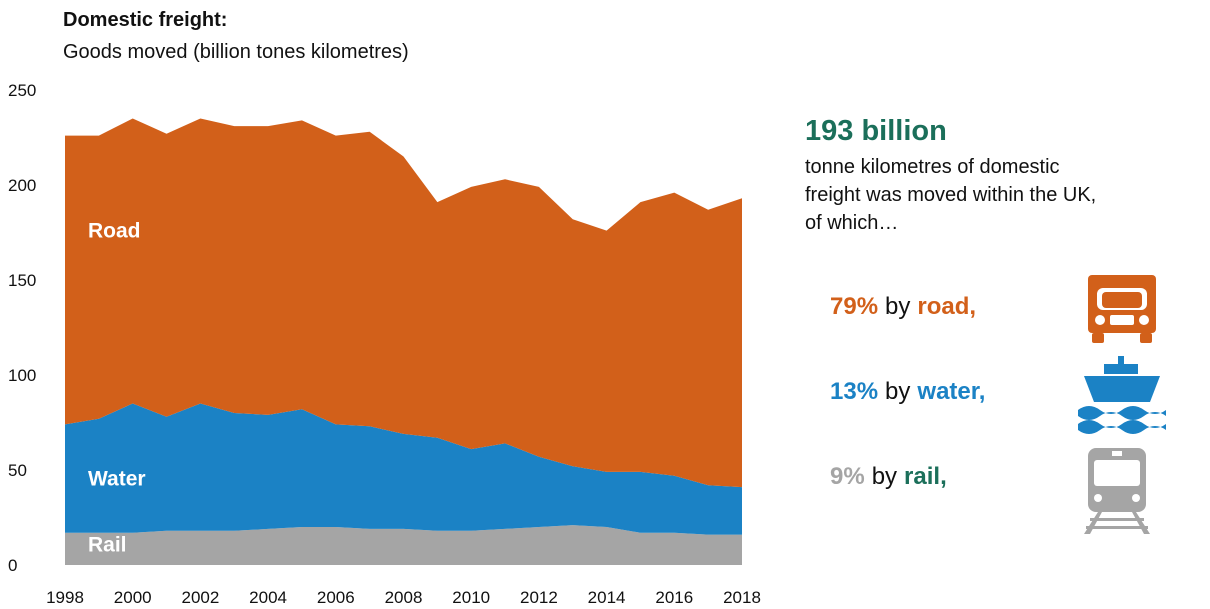  Describe the element at coordinates (22, 375) in the screenshot. I see `y-tick-label: 100` at that location.